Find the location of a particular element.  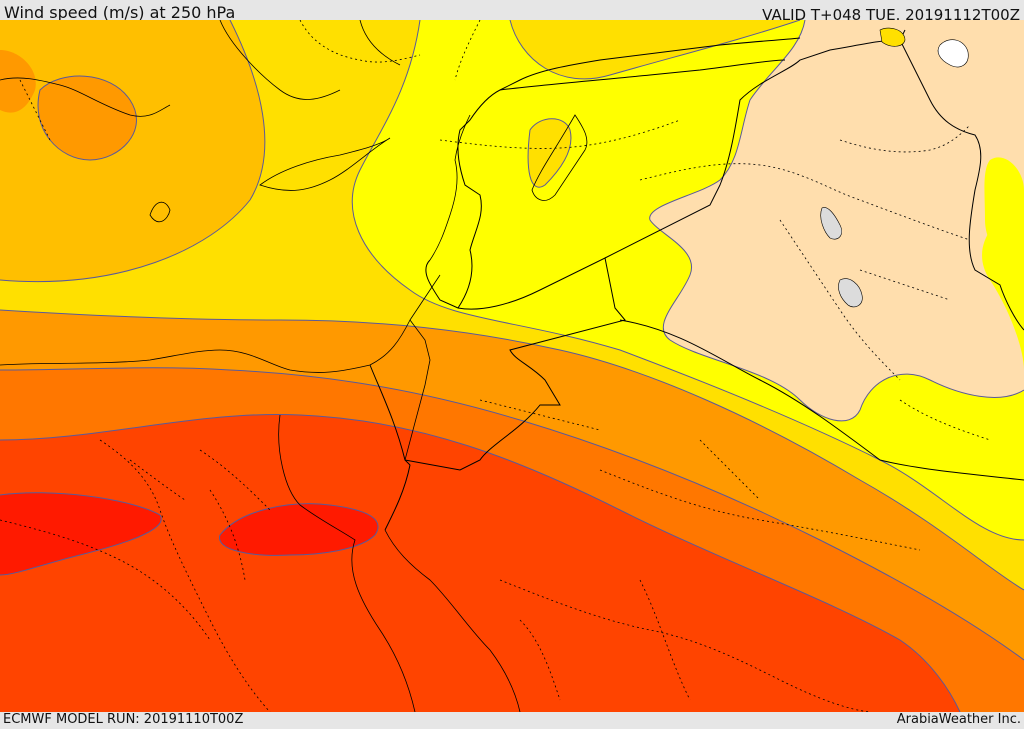

valid-time: VALID T+048 TUE. 20191112T00Z is located at coordinates (891, 15).